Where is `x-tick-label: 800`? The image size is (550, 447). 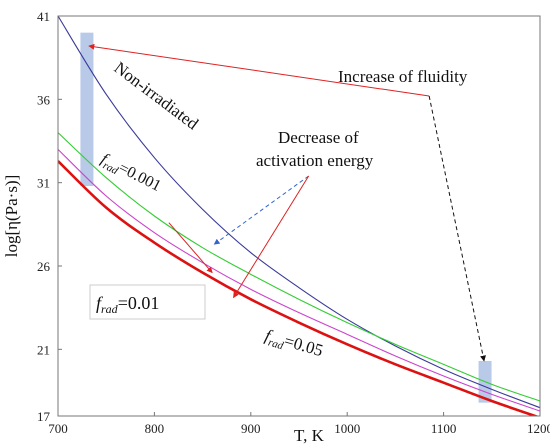 x-tick-label: 800 is located at coordinates (155, 428).